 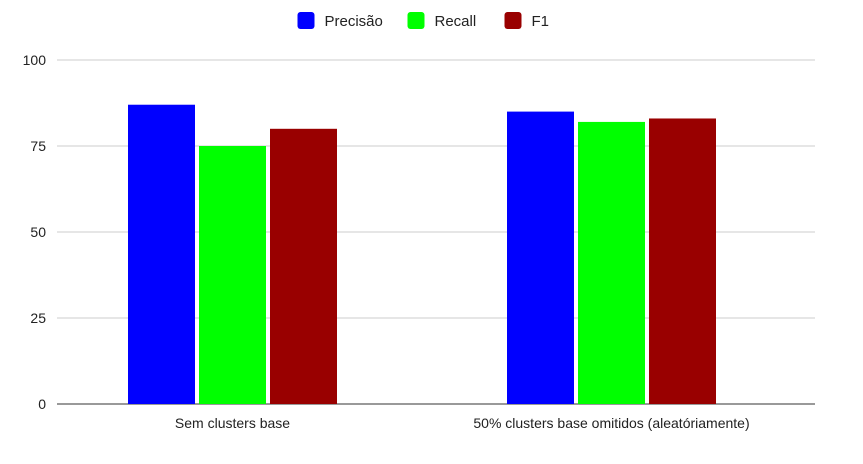 I want to click on y-tick-label: 0, so click(x=42, y=404).